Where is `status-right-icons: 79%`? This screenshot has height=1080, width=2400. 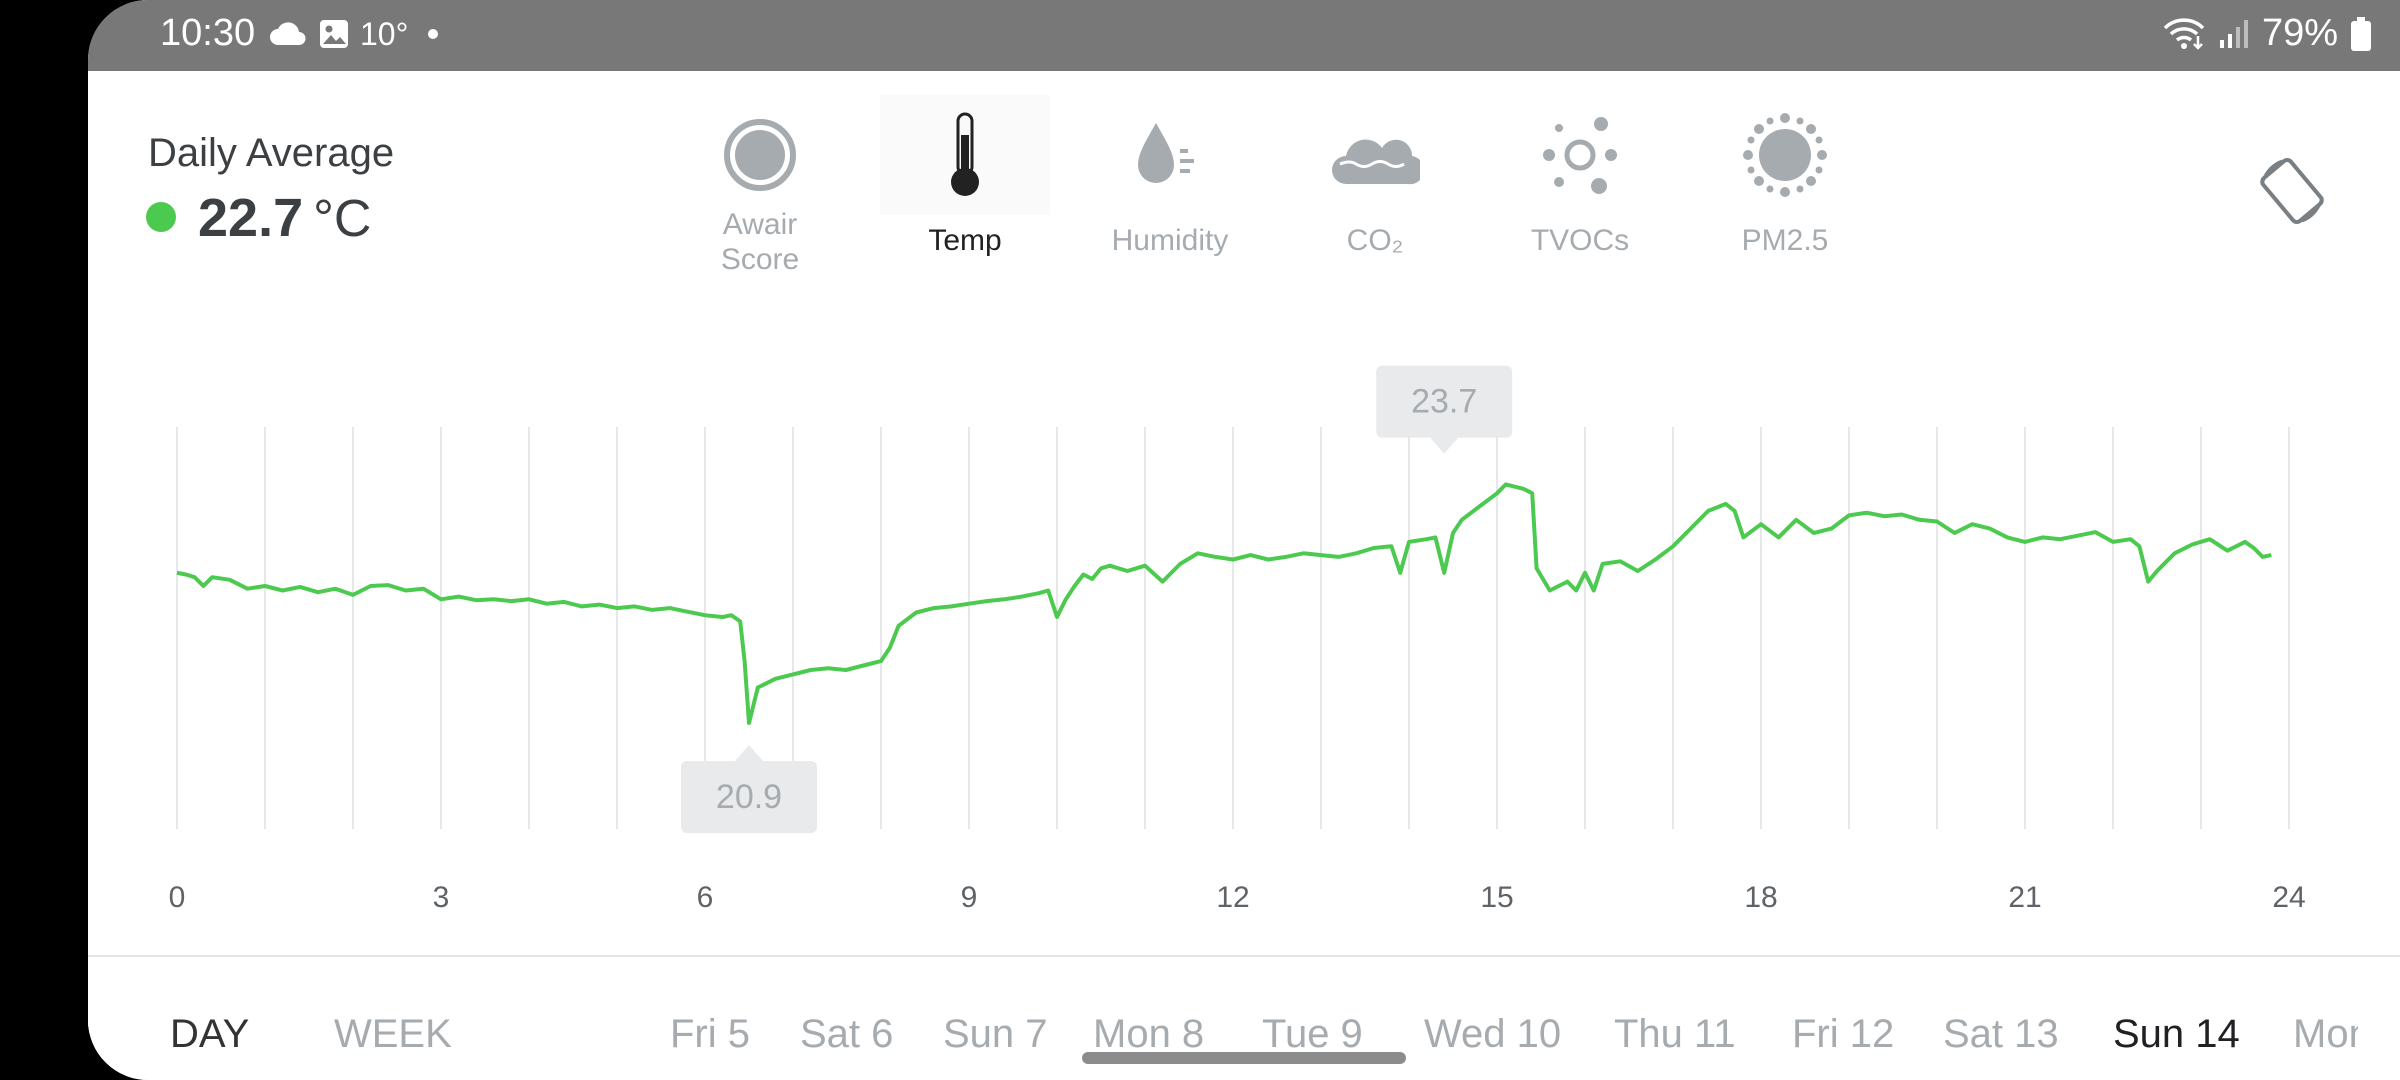 status-right-icons: 79% is located at coordinates (2267, 33).